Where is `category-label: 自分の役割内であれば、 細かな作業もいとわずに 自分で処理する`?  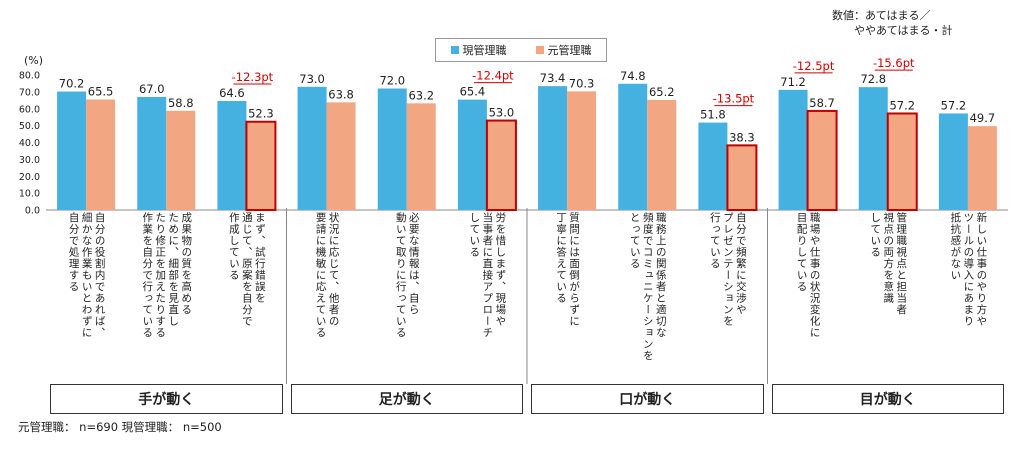 category-label: 自分の役割内であれば、 細かな作業もいとわずに 自分で処理する is located at coordinates (86, 275).